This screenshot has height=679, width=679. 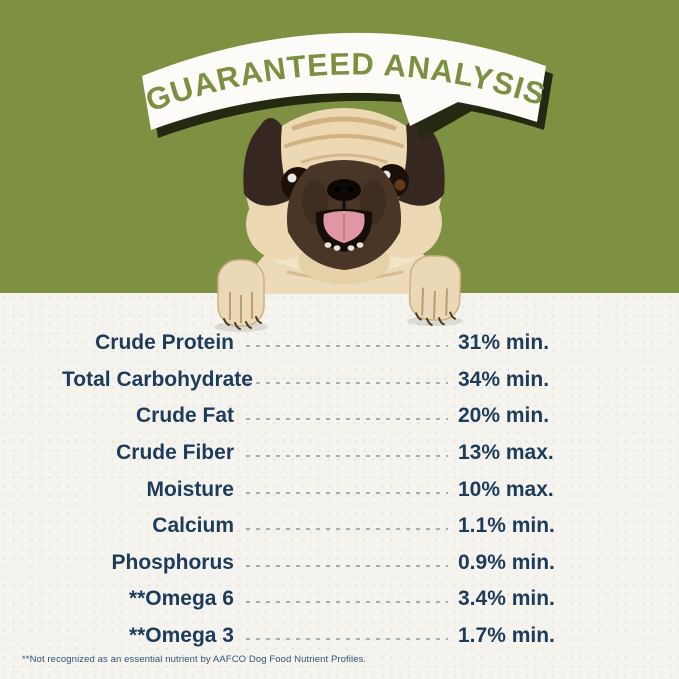 I want to click on analysis-row: Total Carbohydrate 34% min., so click(x=309, y=380).